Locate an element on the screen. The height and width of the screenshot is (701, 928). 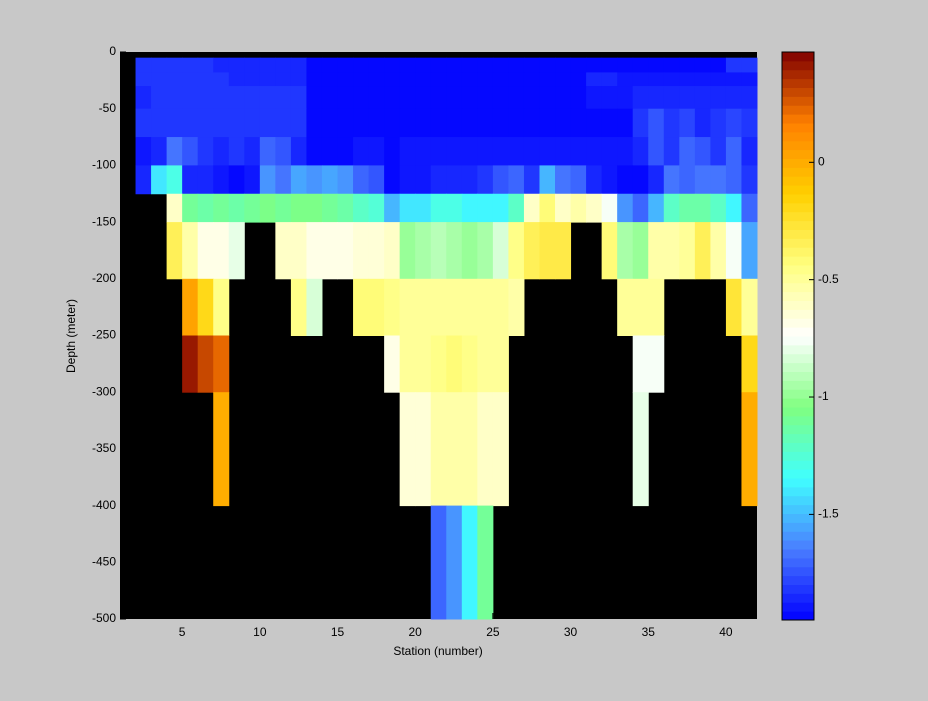
x-tick-label: 35 is located at coordinates (649, 632).